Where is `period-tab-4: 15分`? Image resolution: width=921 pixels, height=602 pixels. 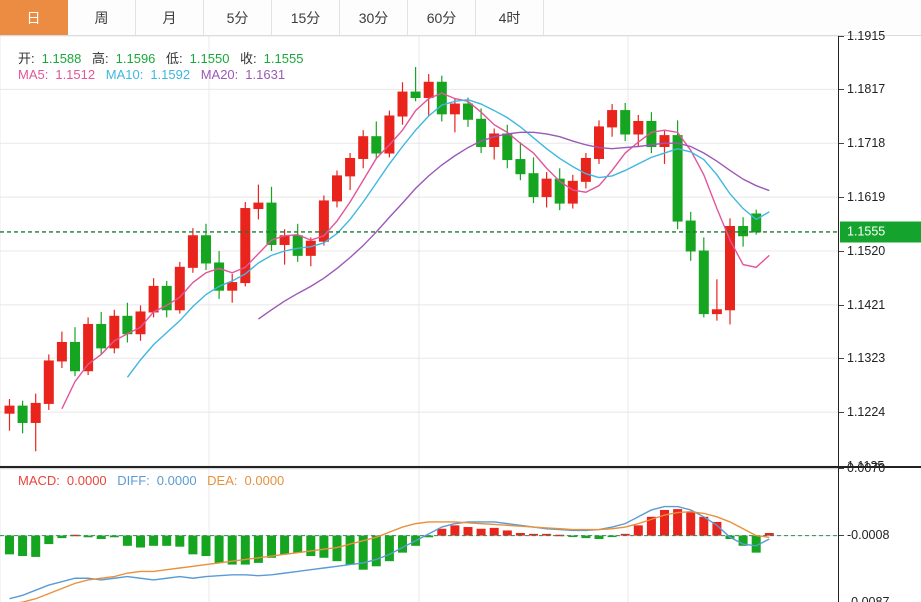 period-tab-4: 15分 is located at coordinates (306, 17).